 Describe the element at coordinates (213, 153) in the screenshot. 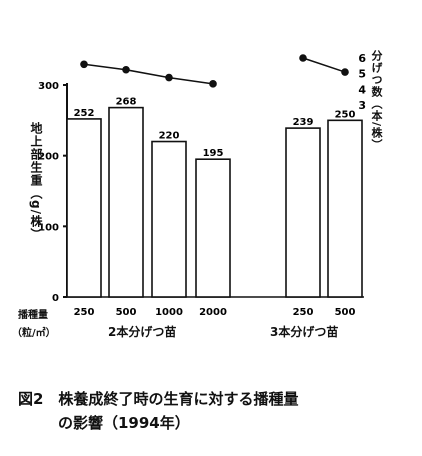

I see `bar-value-label: 195` at that location.